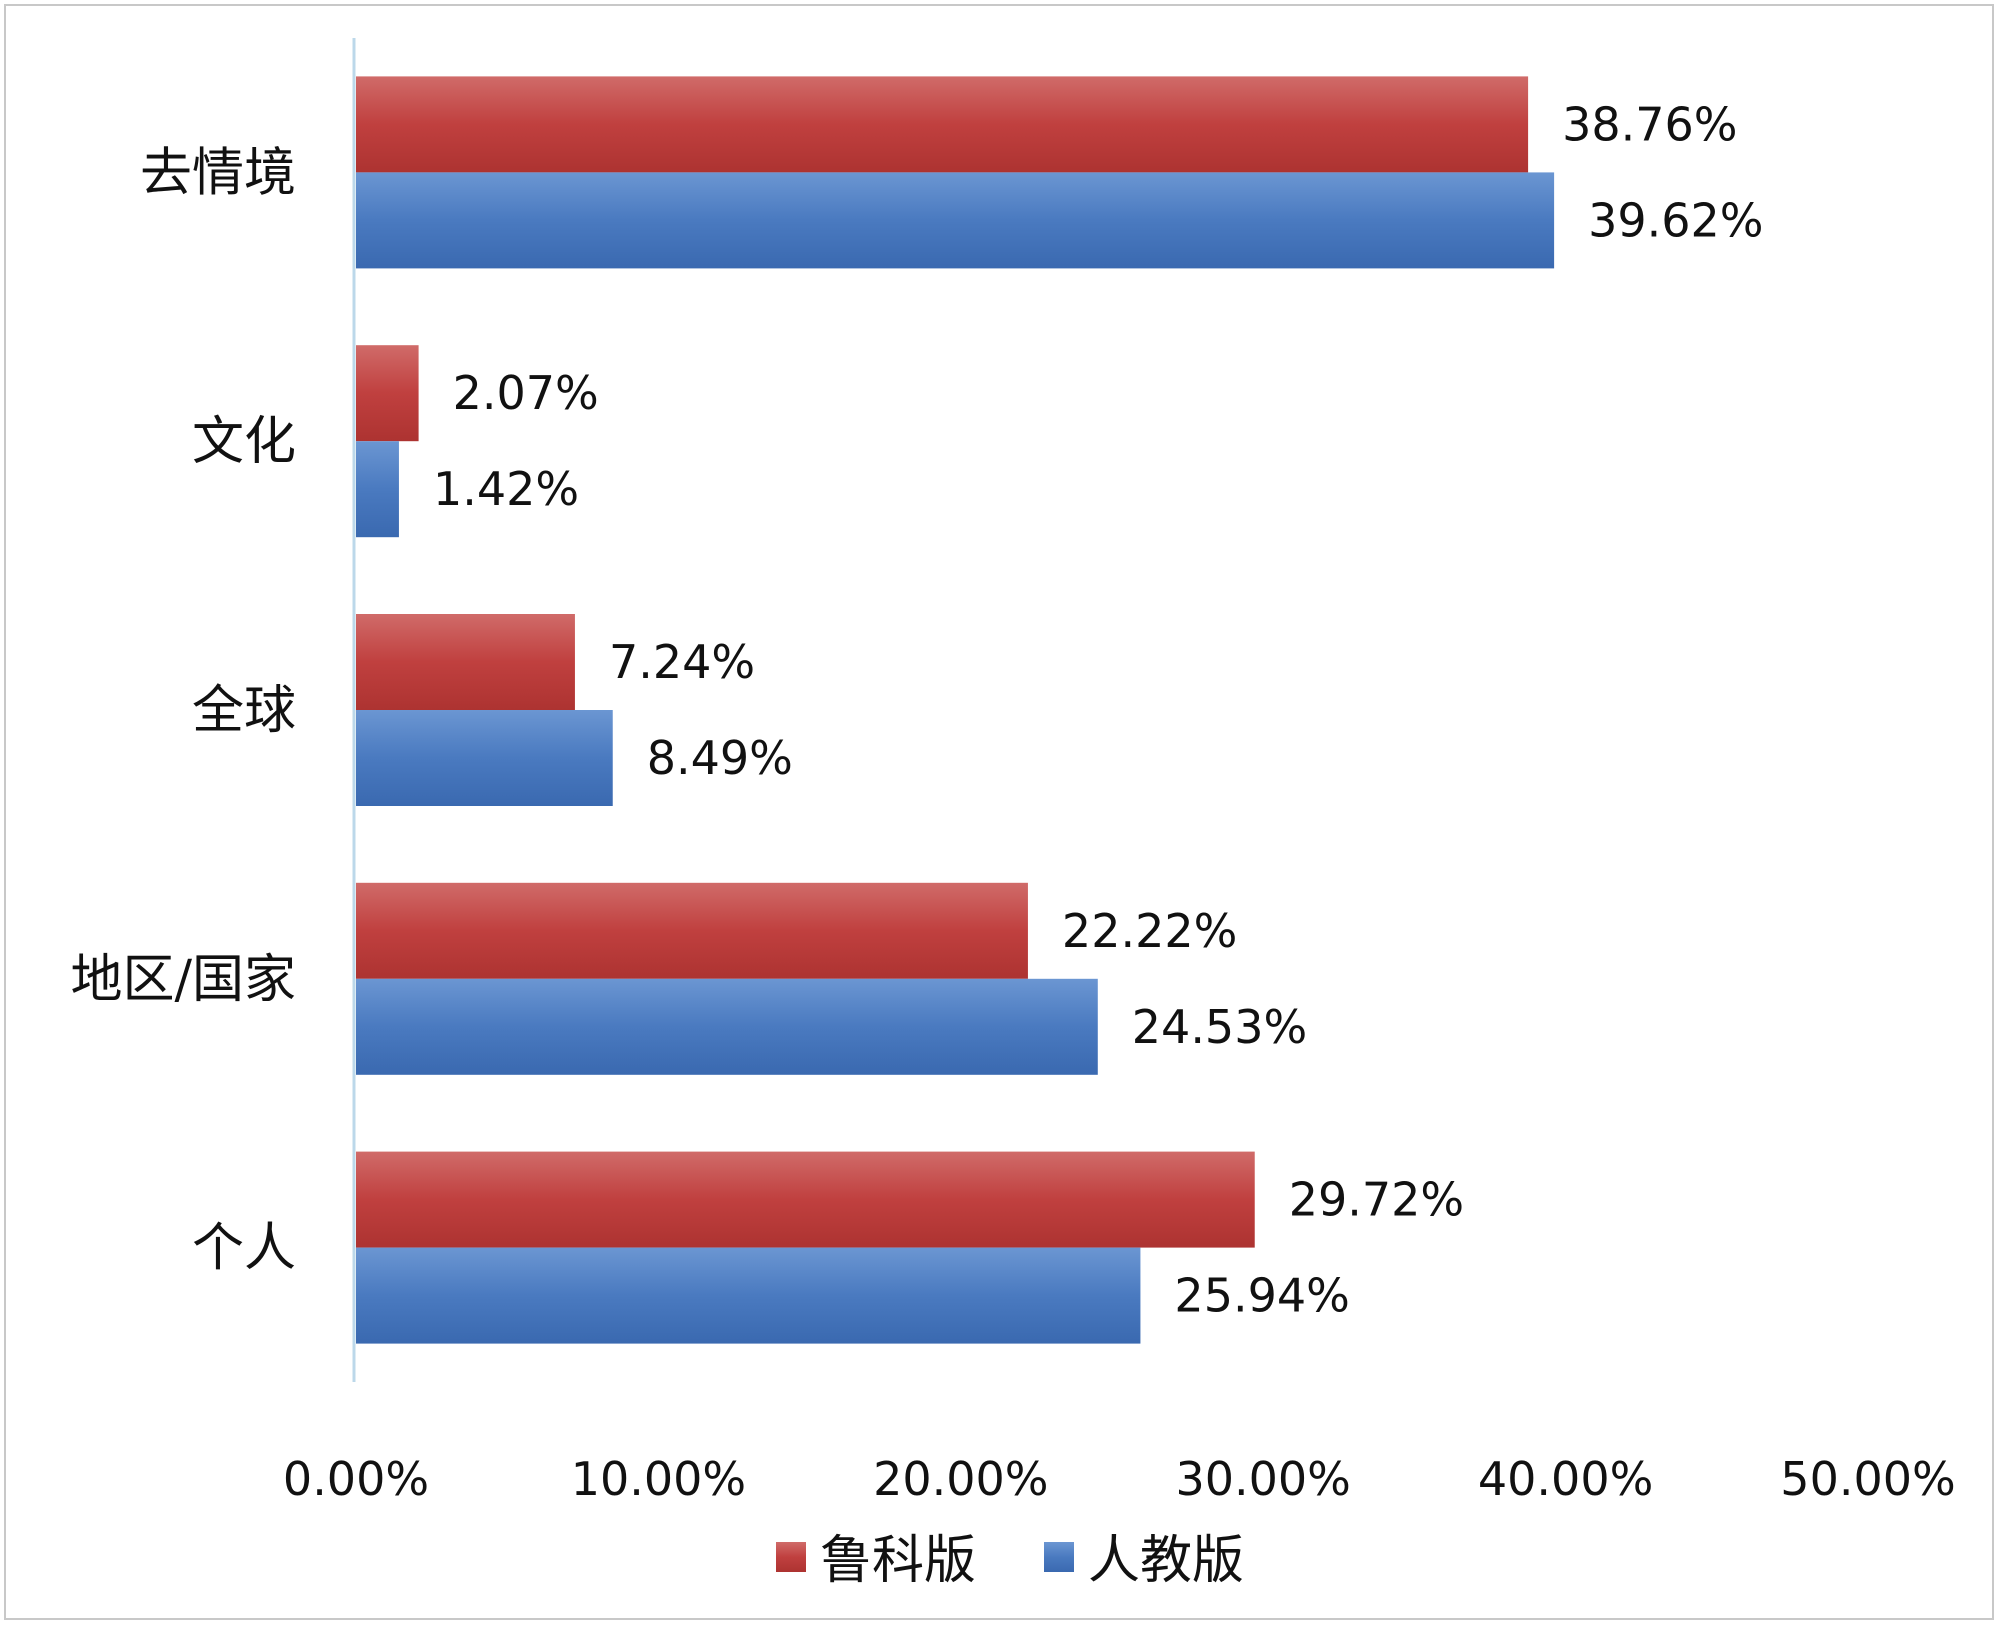 This screenshot has width=2000, height=1626. What do you see at coordinates (1119, 1479) in the screenshot?
I see `x-tick-labels-group: 0.00% 10.00% 20.00% 30.00% 40.00% 50.00%` at bounding box center [1119, 1479].